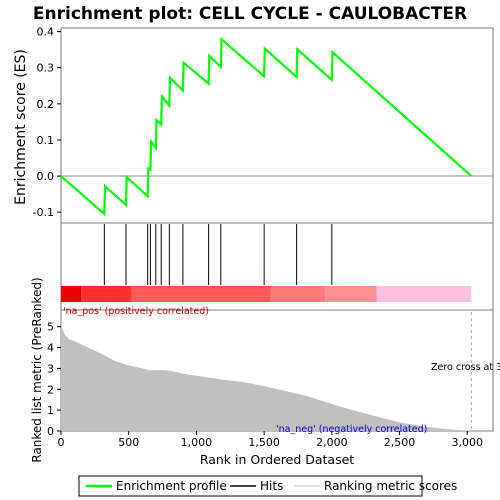 This screenshot has height=500, width=500. What do you see at coordinates (54, 379) in the screenshot?
I see `metric-y-axis: 0 1 2 3 4 5` at bounding box center [54, 379].